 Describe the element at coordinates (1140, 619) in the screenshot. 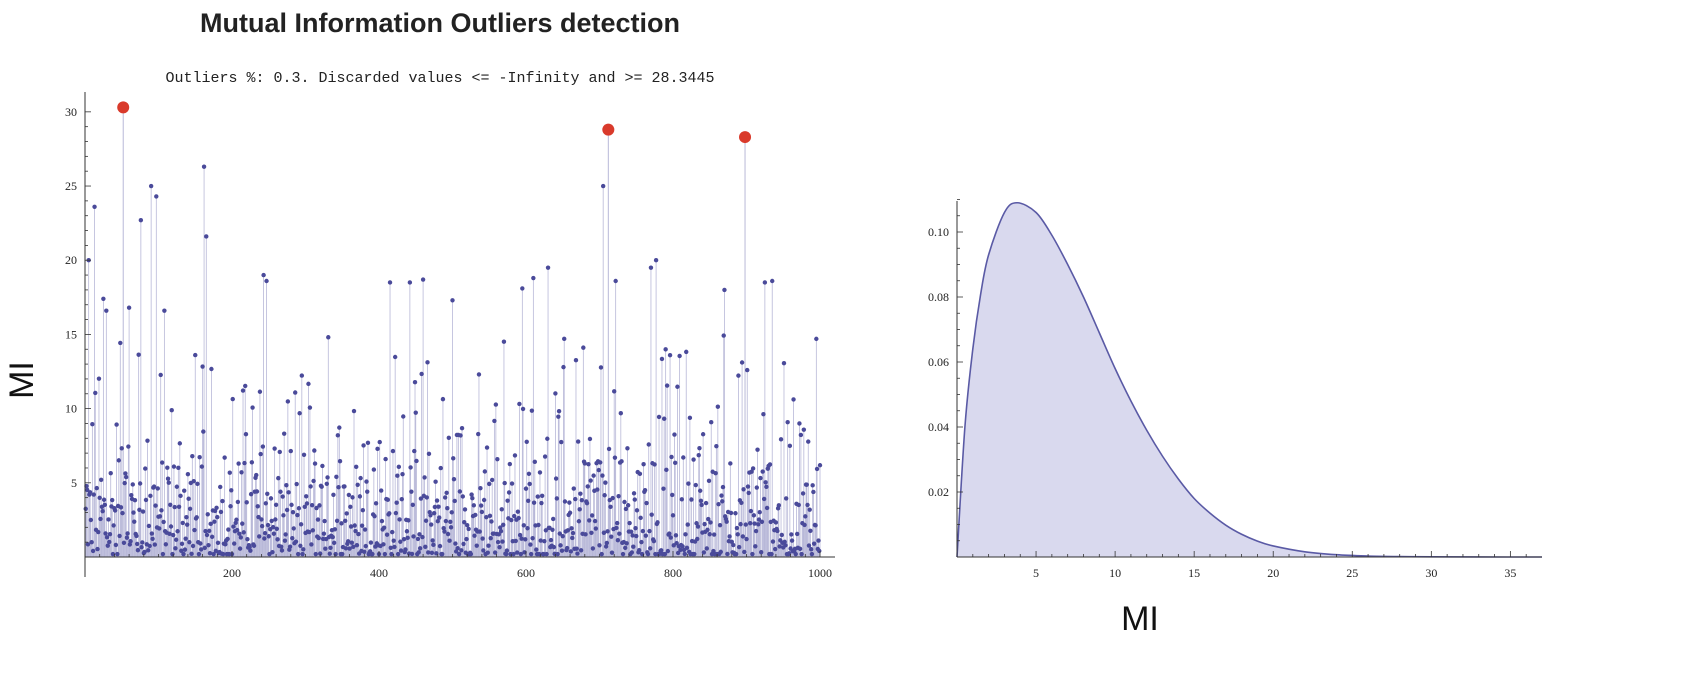

I see `right-x-axis-label: MI` at that location.